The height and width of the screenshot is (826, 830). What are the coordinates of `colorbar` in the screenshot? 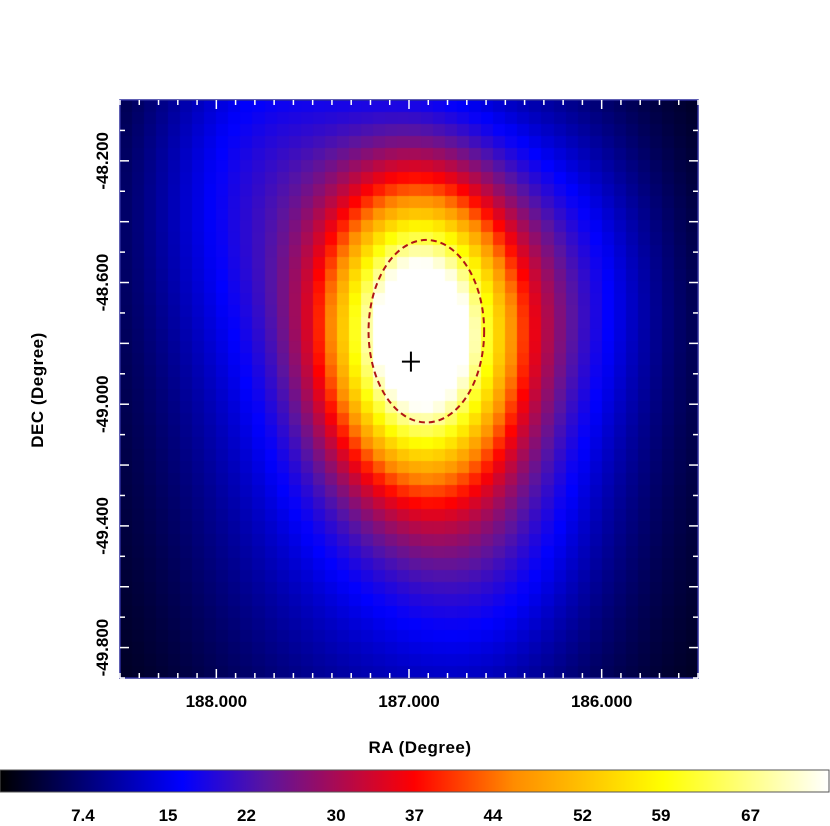 It's located at (415, 781).